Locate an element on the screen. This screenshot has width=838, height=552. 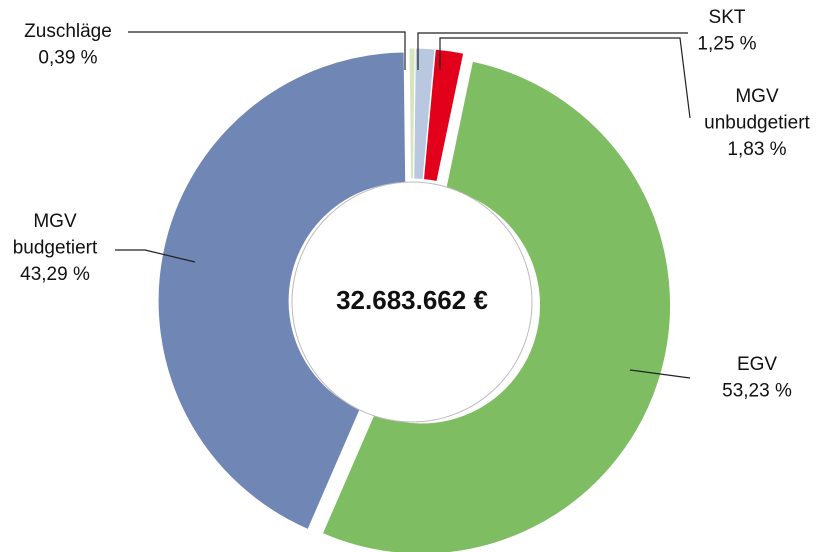
slice-name: MGV unbudgetiert is located at coordinates (757, 110).